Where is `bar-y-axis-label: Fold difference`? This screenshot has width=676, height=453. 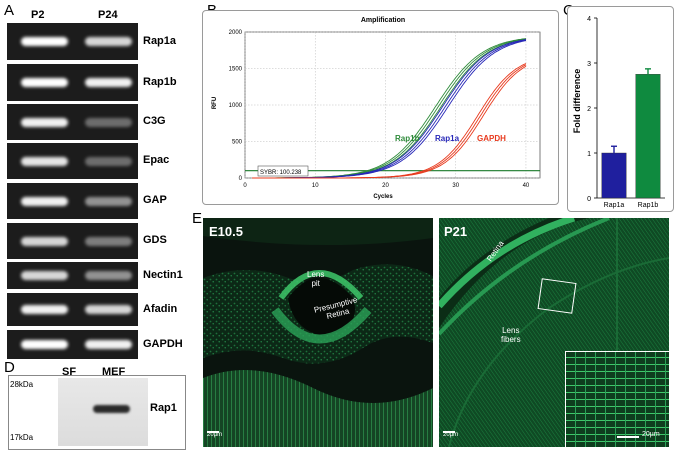 bar-y-axis-label: Fold difference is located at coordinates (577, 101).